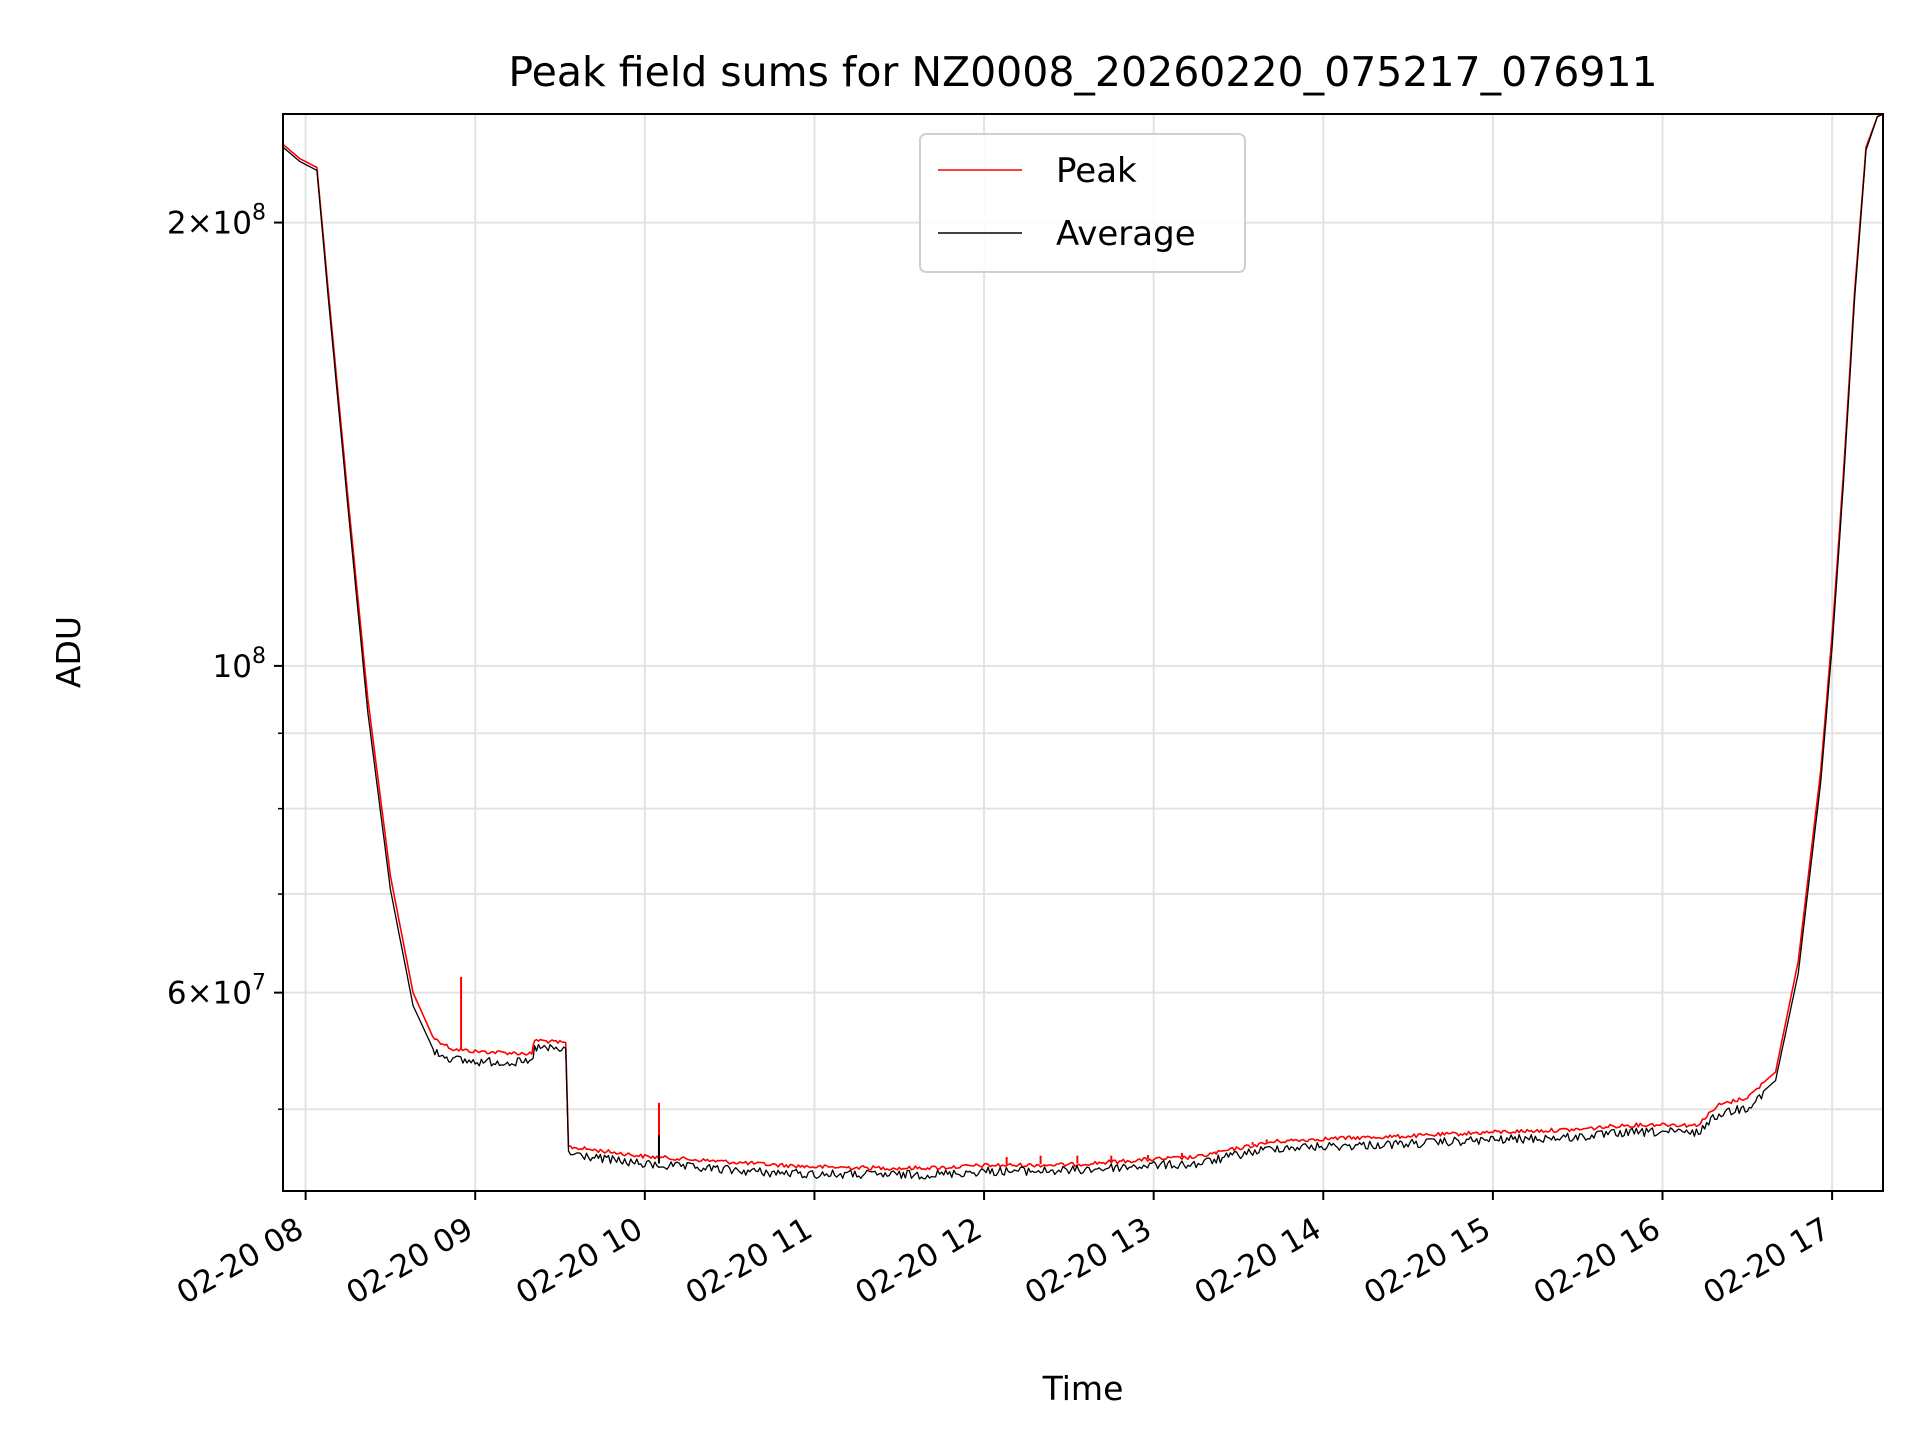  I want to click on x-tick-label: 02-20 10, so click(579, 1261).